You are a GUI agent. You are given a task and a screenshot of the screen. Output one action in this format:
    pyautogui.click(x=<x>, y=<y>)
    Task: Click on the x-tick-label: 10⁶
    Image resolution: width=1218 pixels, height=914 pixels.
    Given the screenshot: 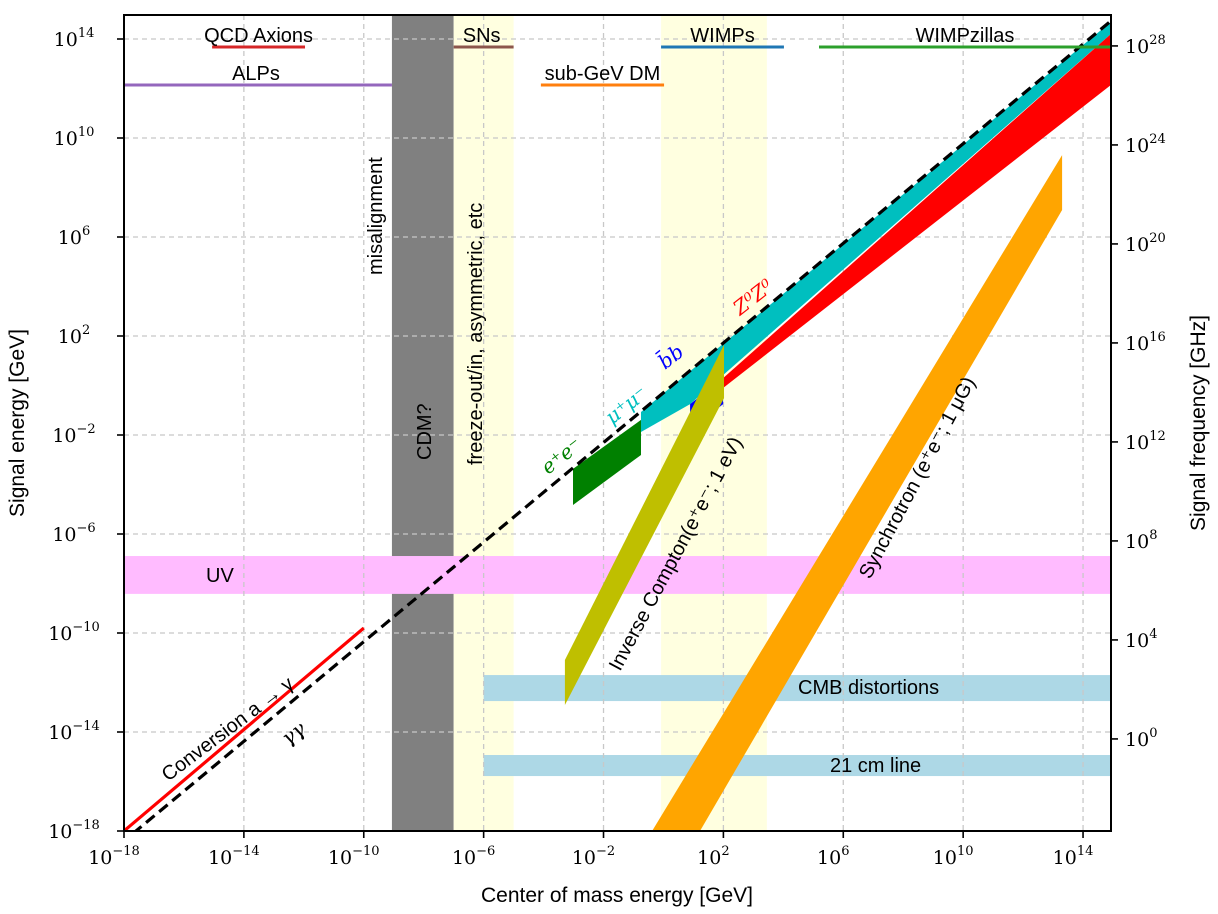 What is the action you would take?
    pyautogui.click(x=833, y=856)
    